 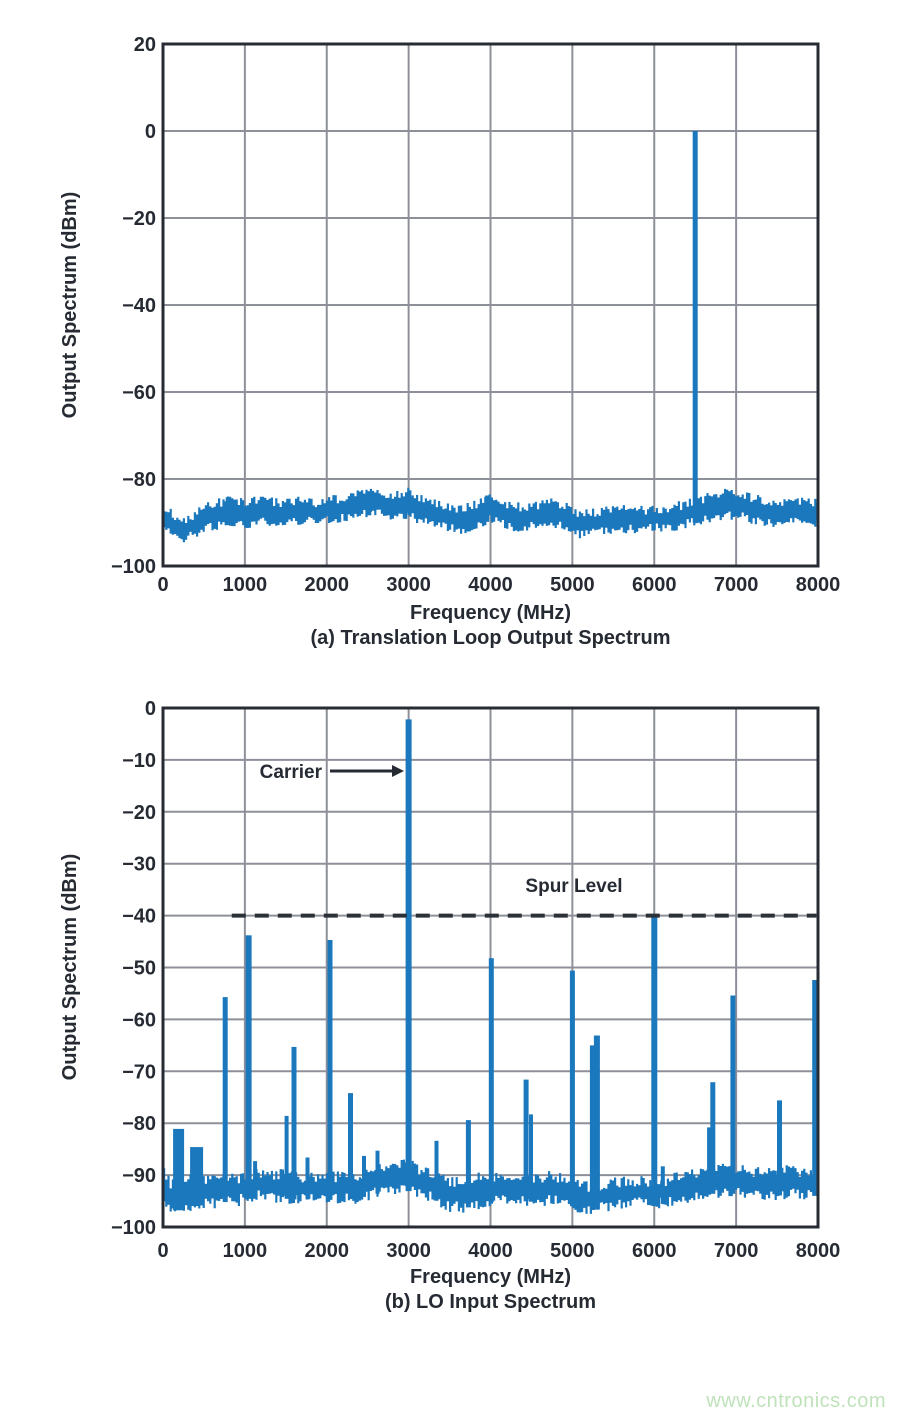 I want to click on chart-a-caption: (a) Translation Loop Output Spectrum, so click(x=490, y=638).